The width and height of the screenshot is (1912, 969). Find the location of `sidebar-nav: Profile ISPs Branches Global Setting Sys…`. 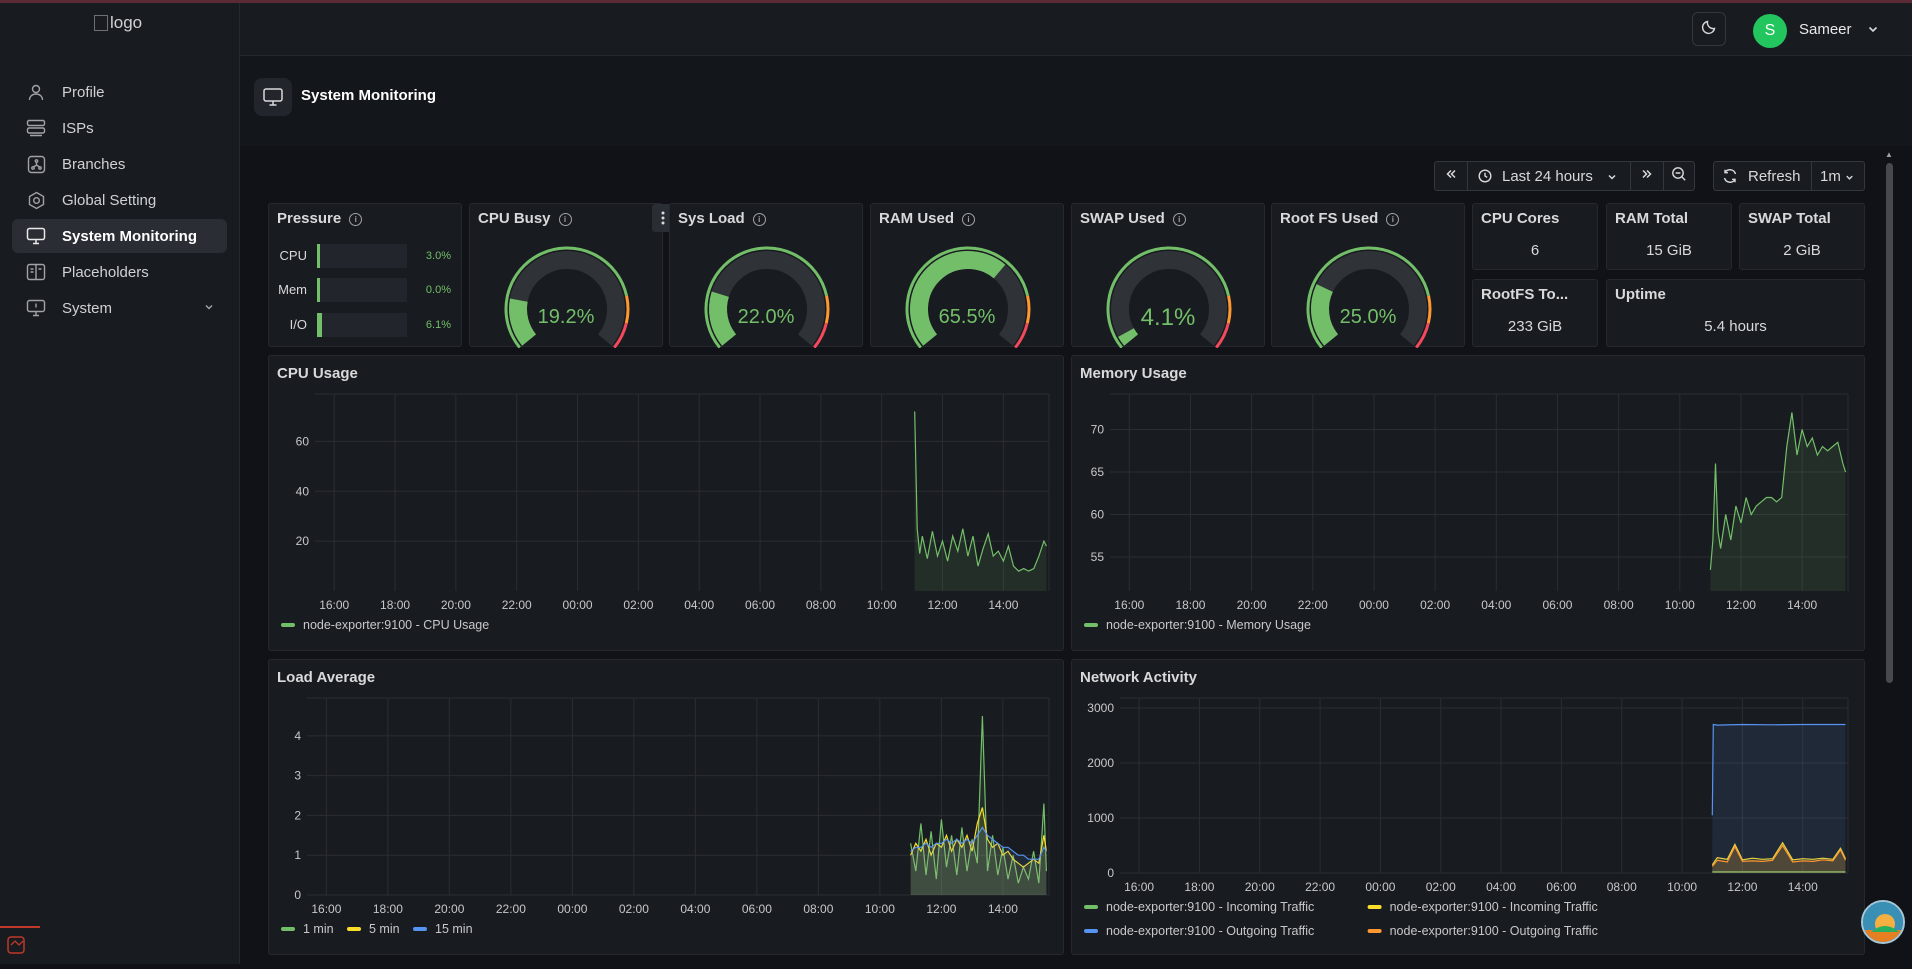

sidebar-nav: Profile ISPs Branches Global Setting Sys… is located at coordinates (119, 201).